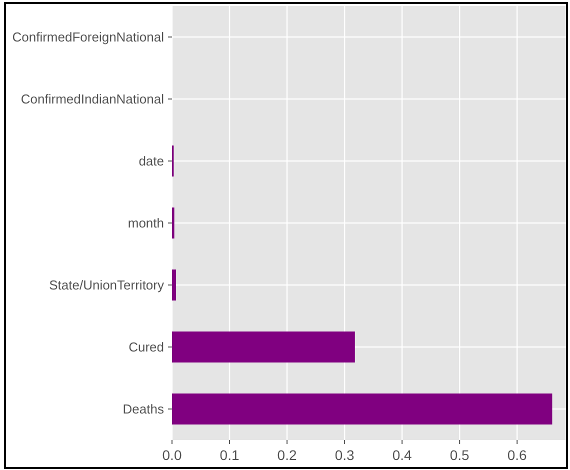 This screenshot has width=570, height=470. What do you see at coordinates (172, 455) in the screenshot?
I see `x-tick-label: 0.0` at bounding box center [172, 455].